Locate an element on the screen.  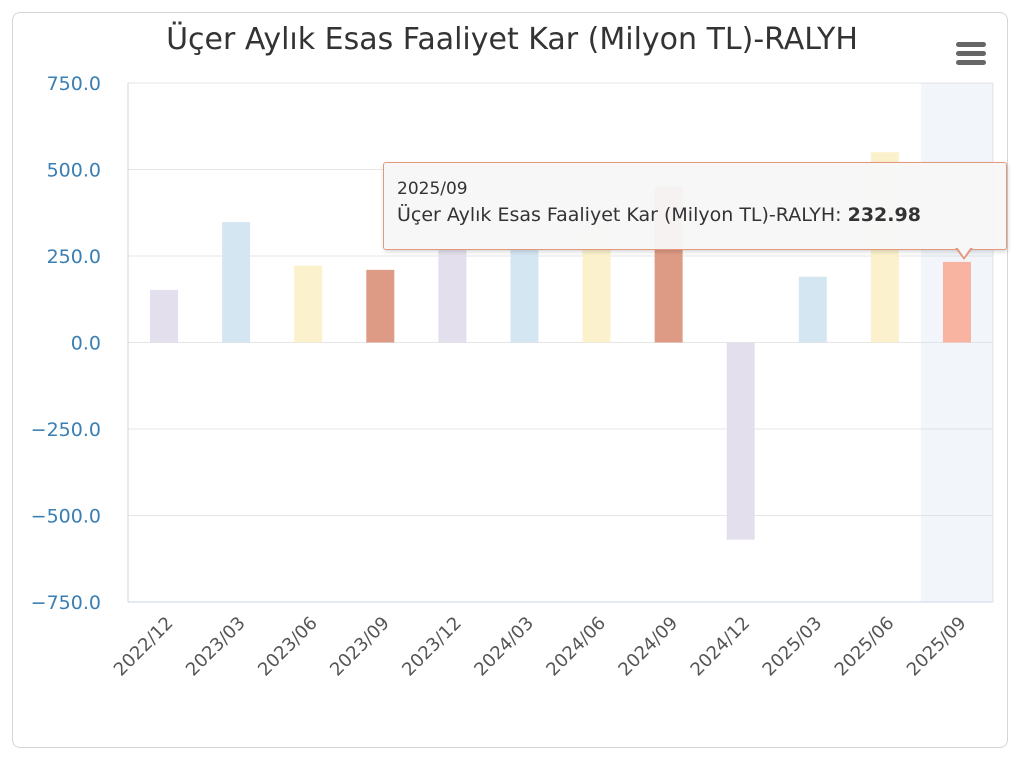
x-tick-label: 2025/03 is located at coordinates (793, 647).